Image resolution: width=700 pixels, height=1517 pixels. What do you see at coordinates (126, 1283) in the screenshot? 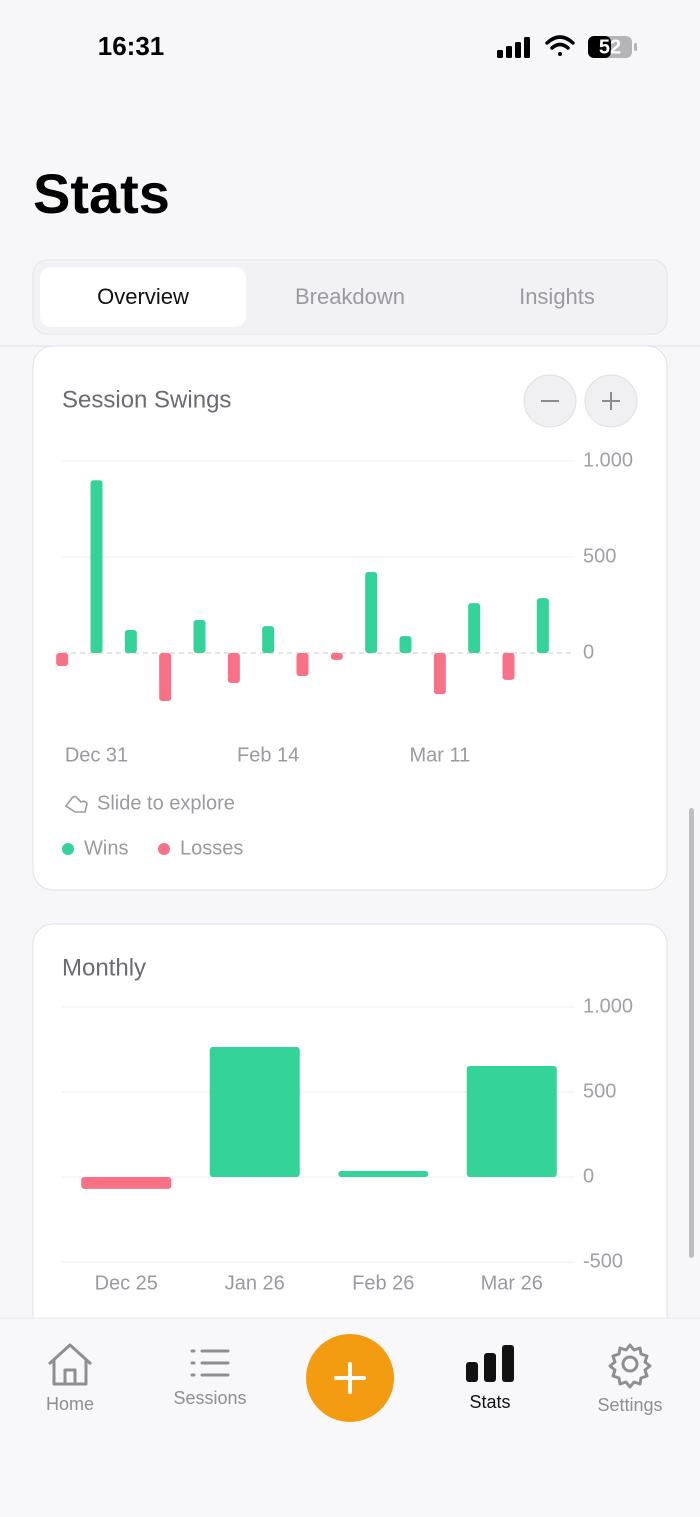
I see `x-tick-label: Dec 25` at bounding box center [126, 1283].